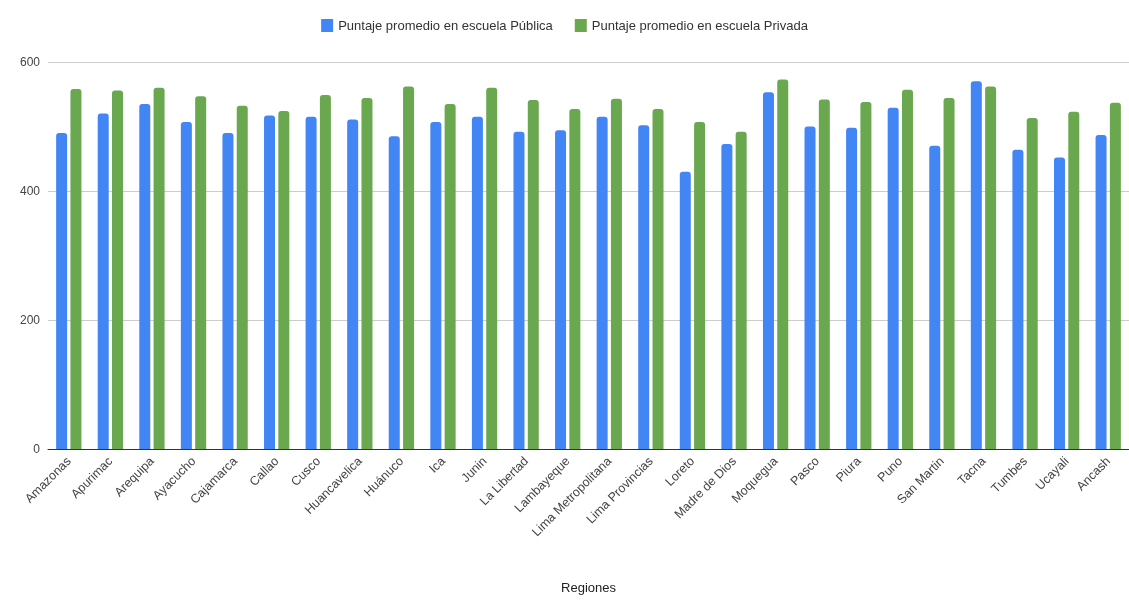 The image size is (1129, 602). What do you see at coordinates (446, 25) in the screenshot?
I see `legend-label: Puntaje promedio en escuela Pública` at bounding box center [446, 25].